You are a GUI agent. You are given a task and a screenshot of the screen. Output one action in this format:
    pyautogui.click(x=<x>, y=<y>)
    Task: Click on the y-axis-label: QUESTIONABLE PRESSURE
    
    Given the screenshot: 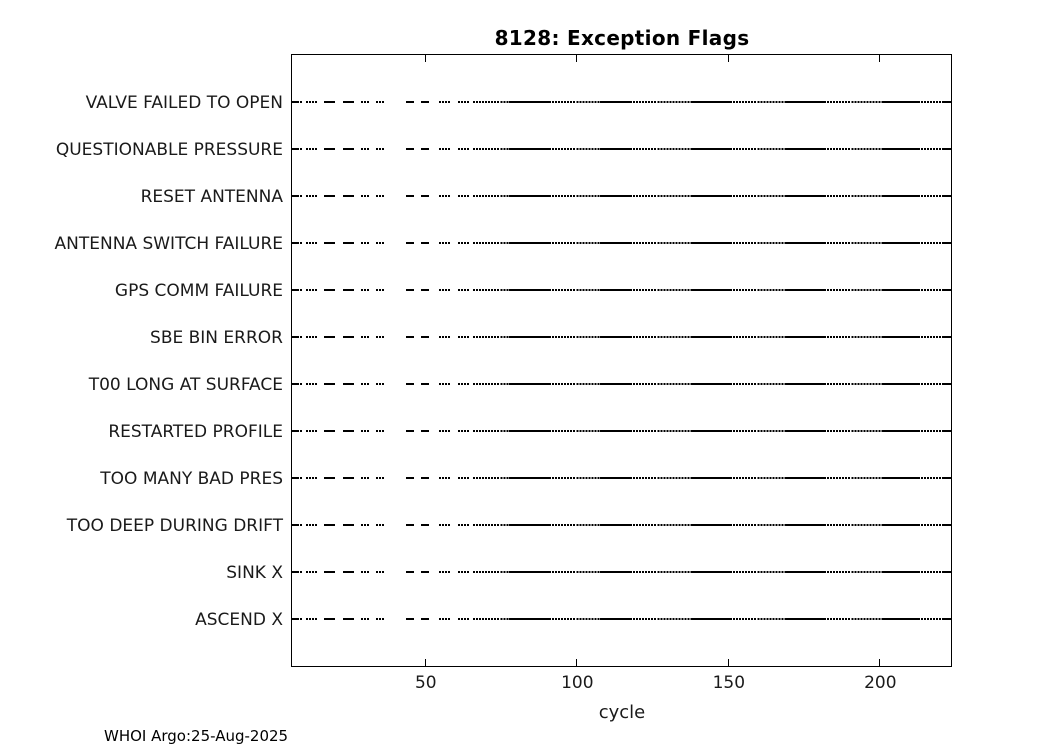 What is the action you would take?
    pyautogui.click(x=169, y=149)
    